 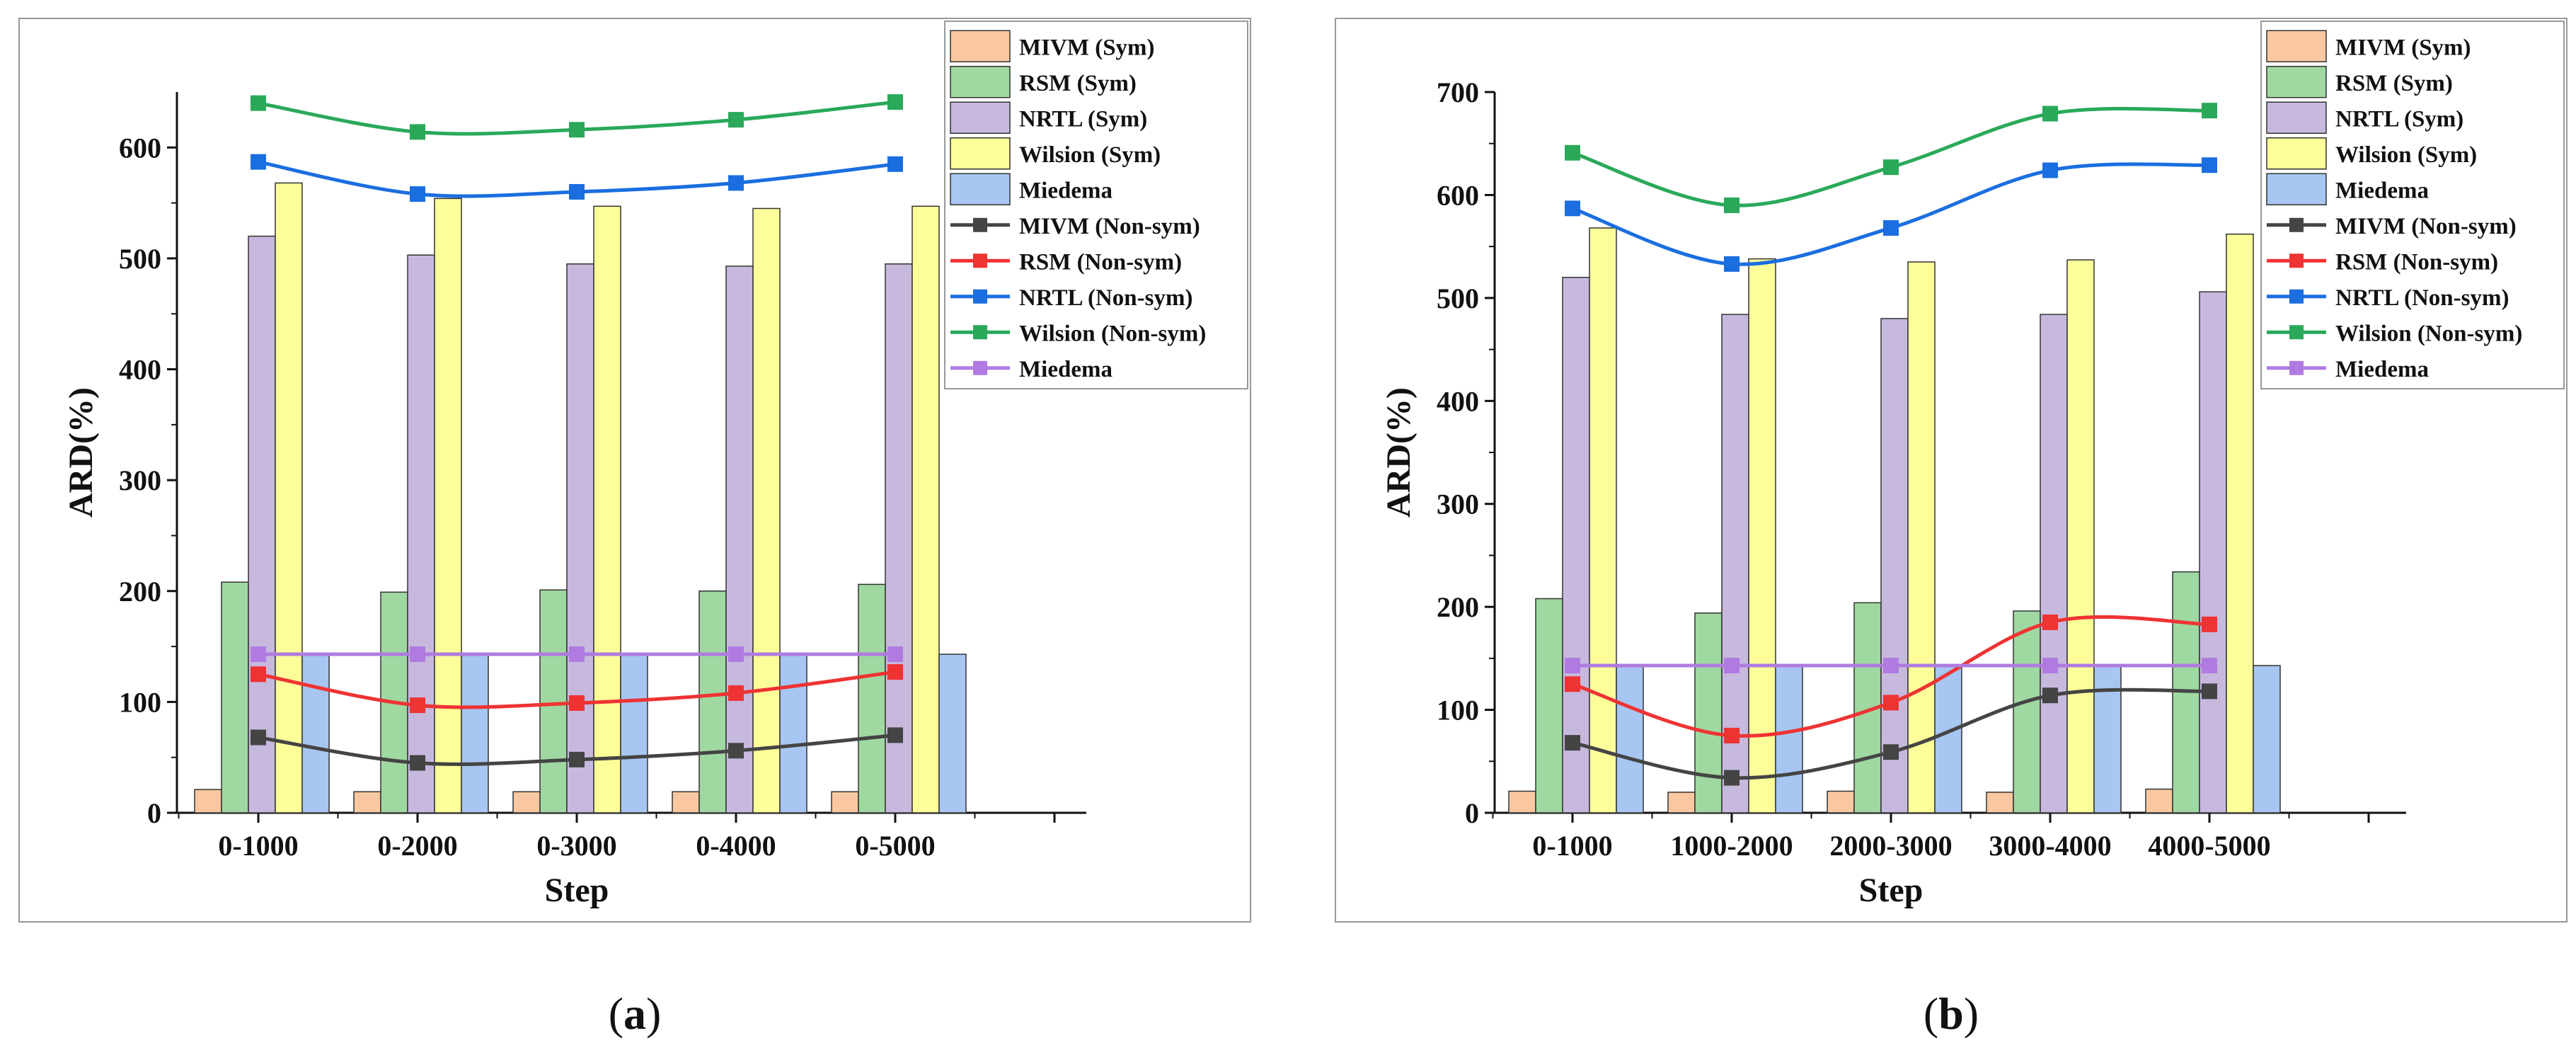 What do you see at coordinates (981, 117) in the screenshot?
I see `legend-swatch-nrtl-sym` at bounding box center [981, 117].